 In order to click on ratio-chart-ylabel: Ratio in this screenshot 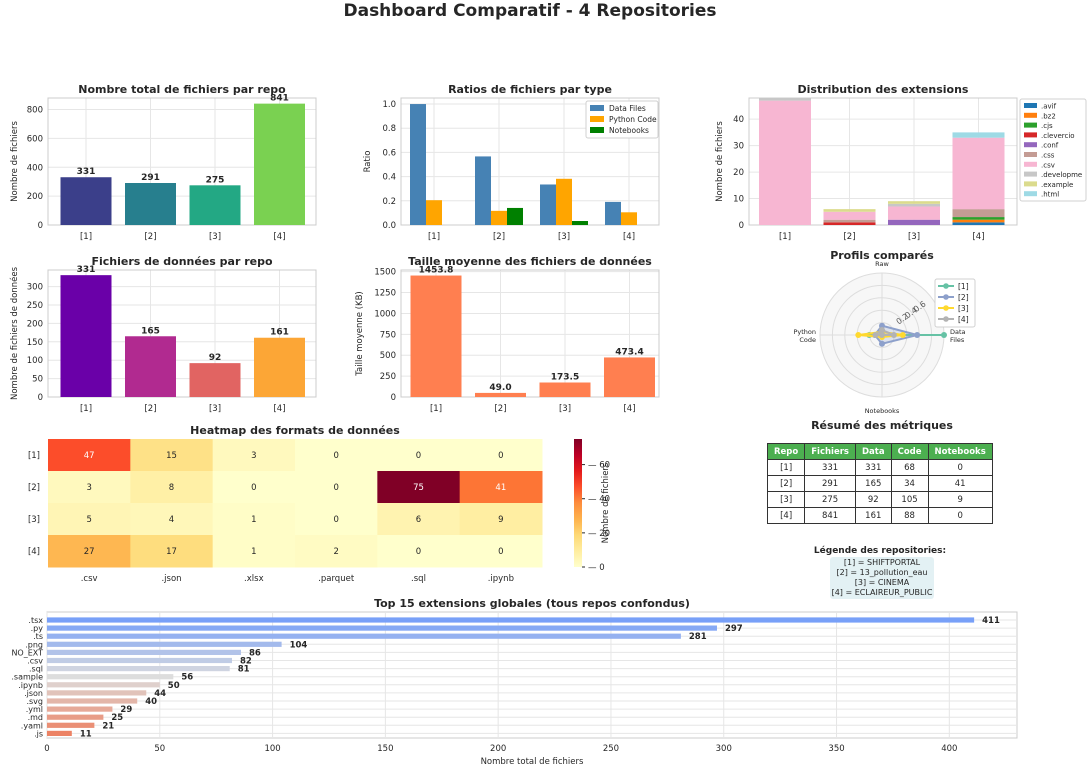, I will do `click(368, 162)`.